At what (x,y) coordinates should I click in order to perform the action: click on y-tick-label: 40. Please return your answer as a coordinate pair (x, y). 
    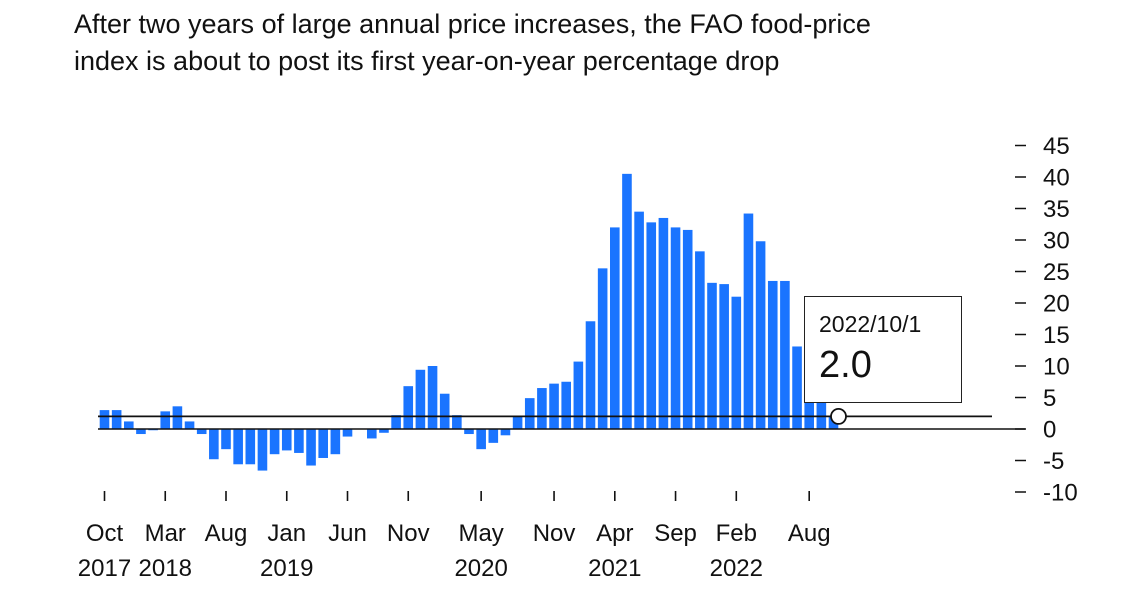
    Looking at the image, I should click on (1056, 178).